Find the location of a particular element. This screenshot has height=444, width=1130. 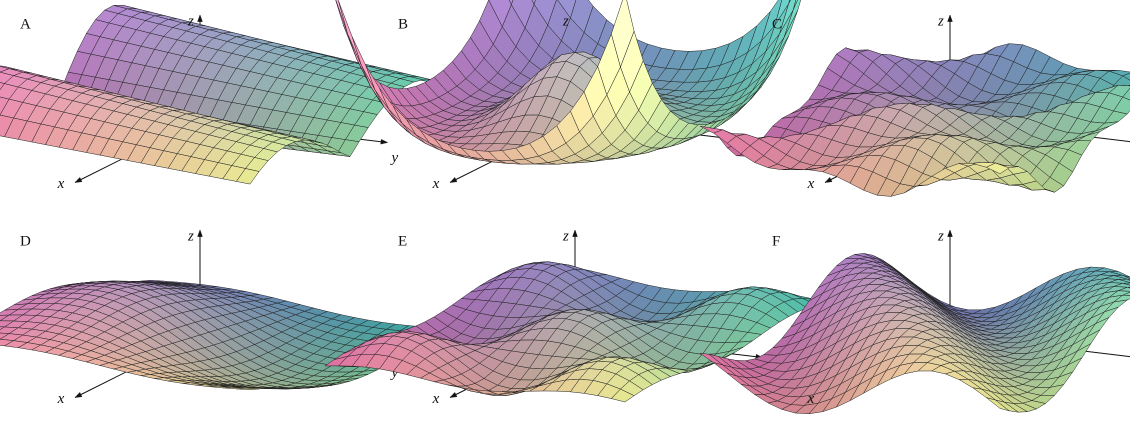

panel-label: E is located at coordinates (402, 241).